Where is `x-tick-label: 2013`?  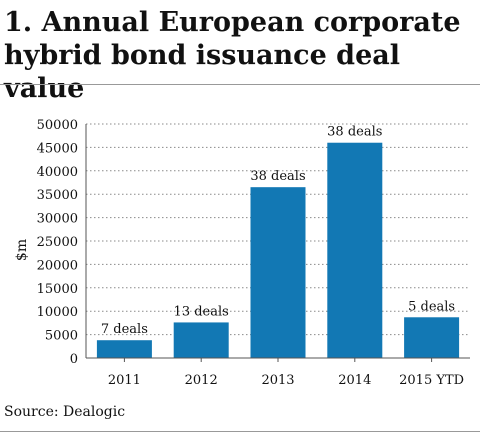
x-tick-label: 2013 is located at coordinates (277, 380).